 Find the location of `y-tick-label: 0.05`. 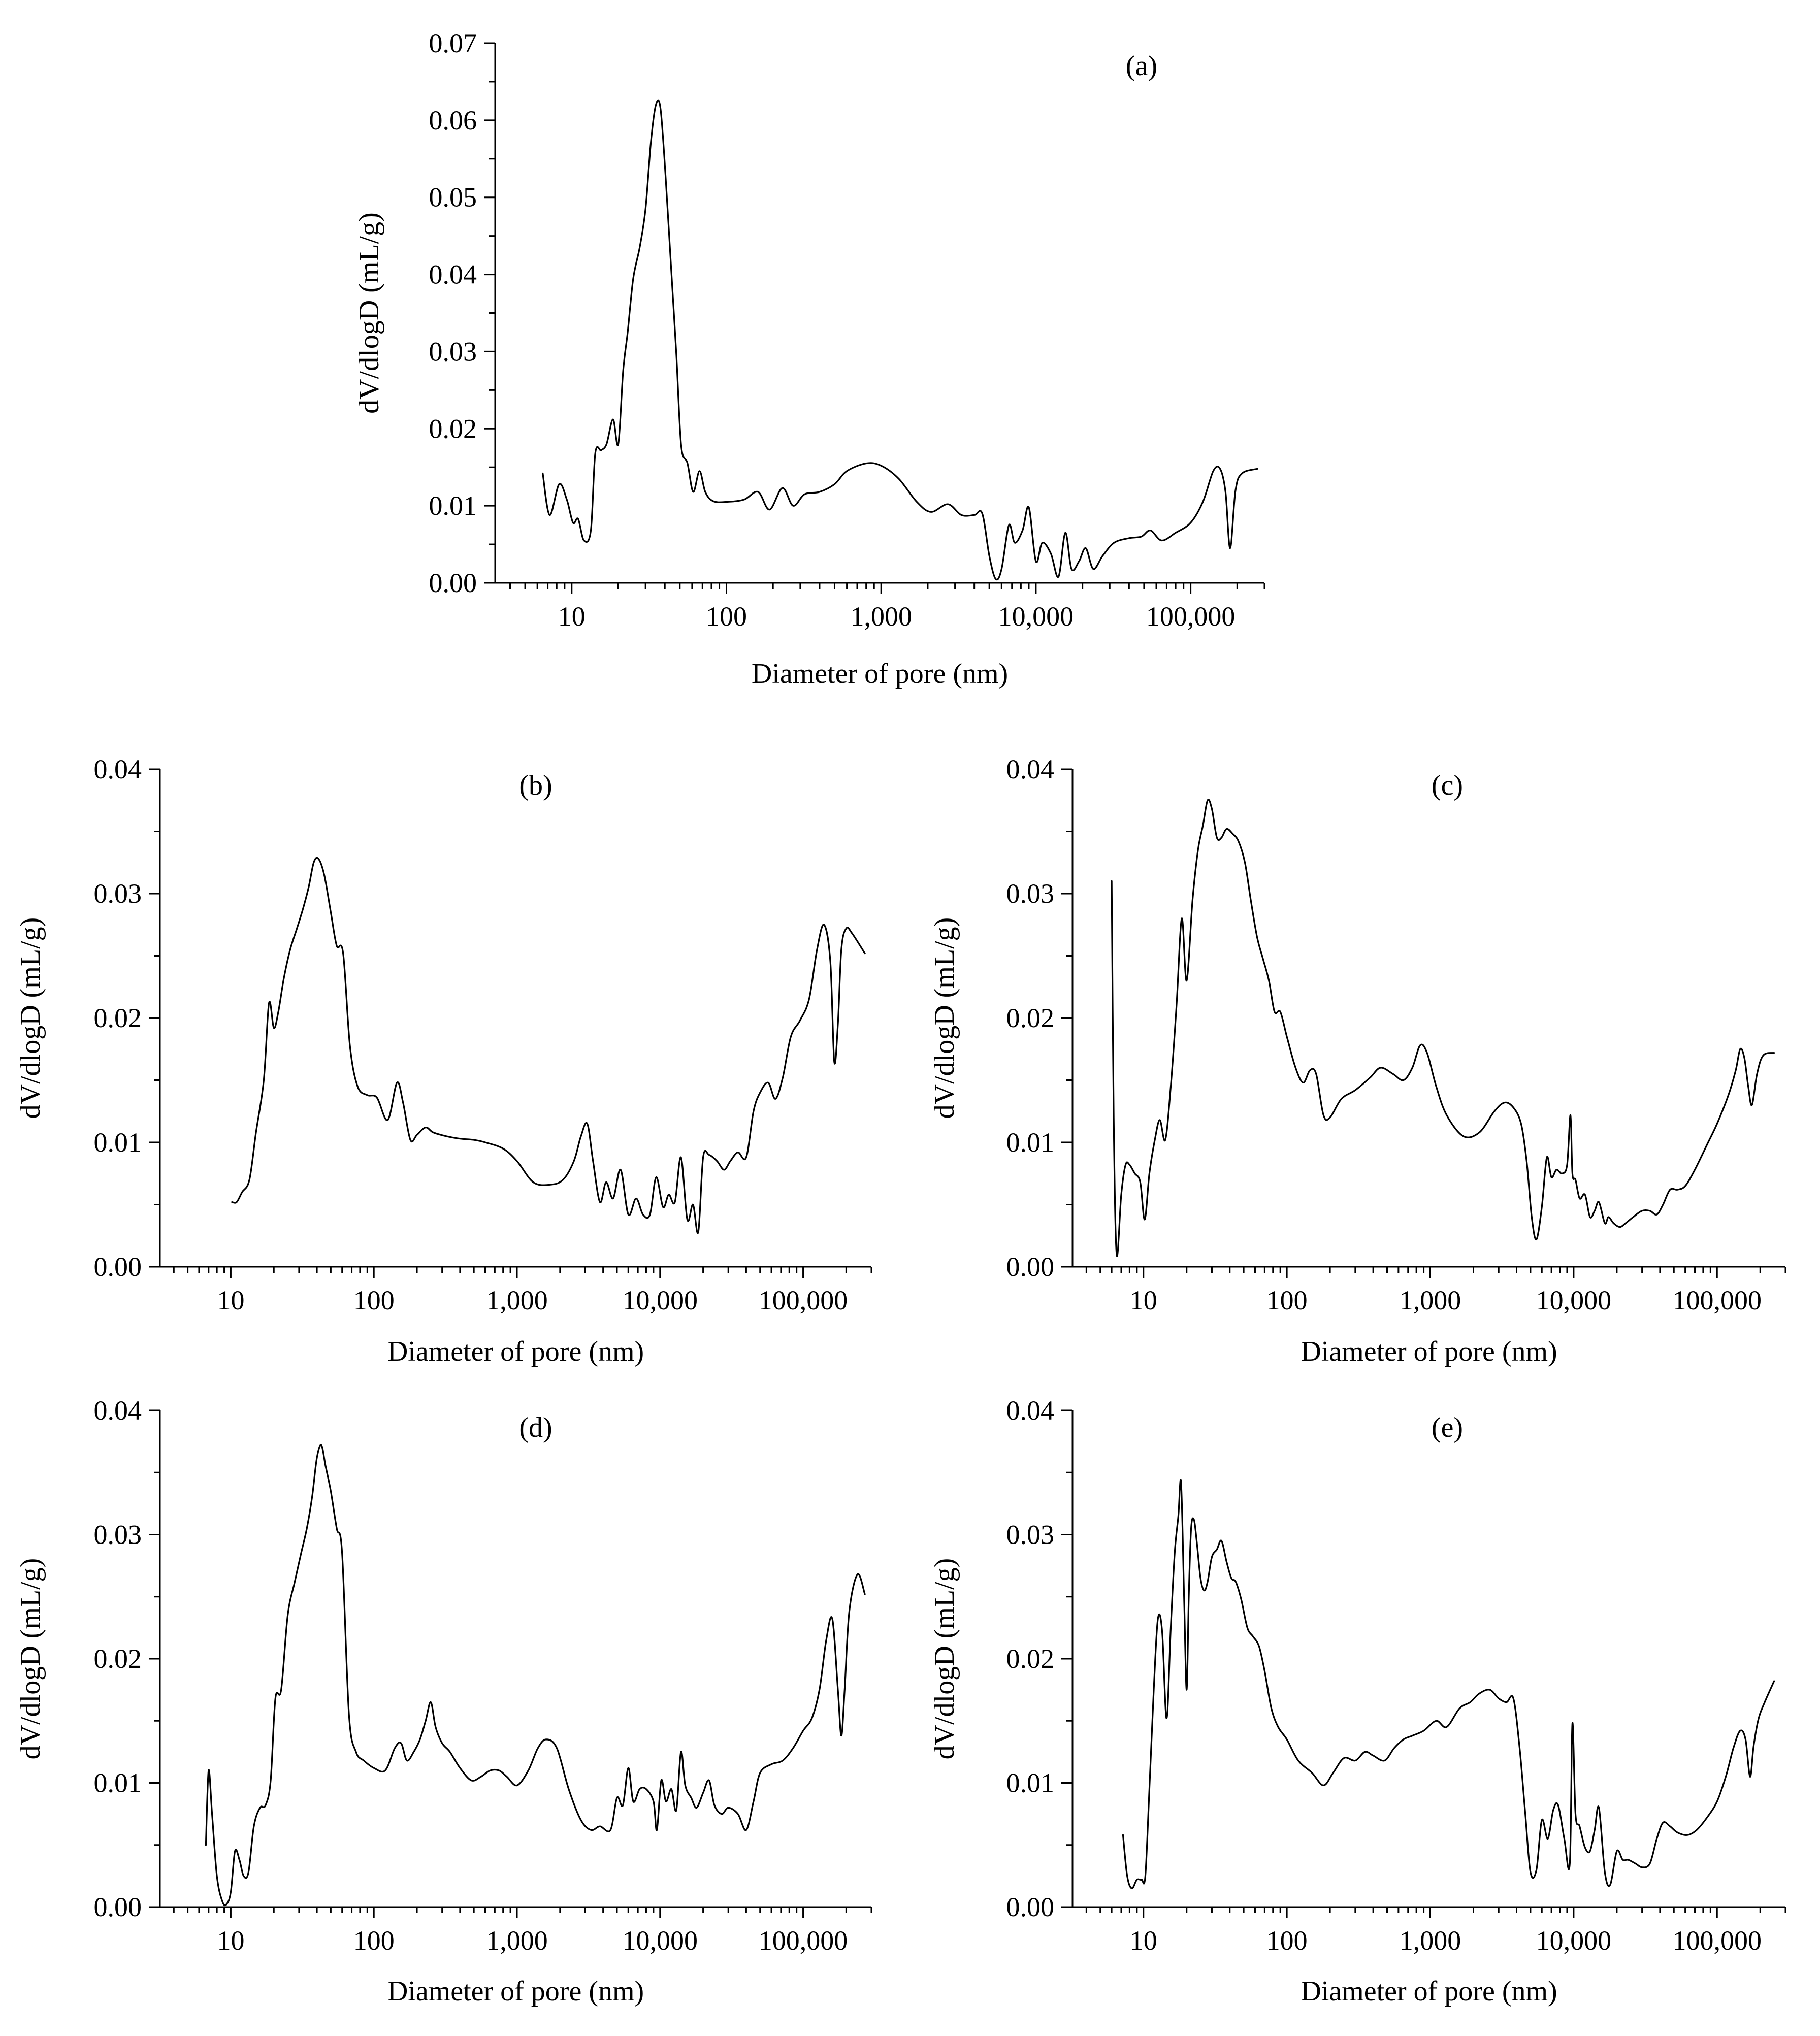

y-tick-label: 0.05 is located at coordinates (453, 197).